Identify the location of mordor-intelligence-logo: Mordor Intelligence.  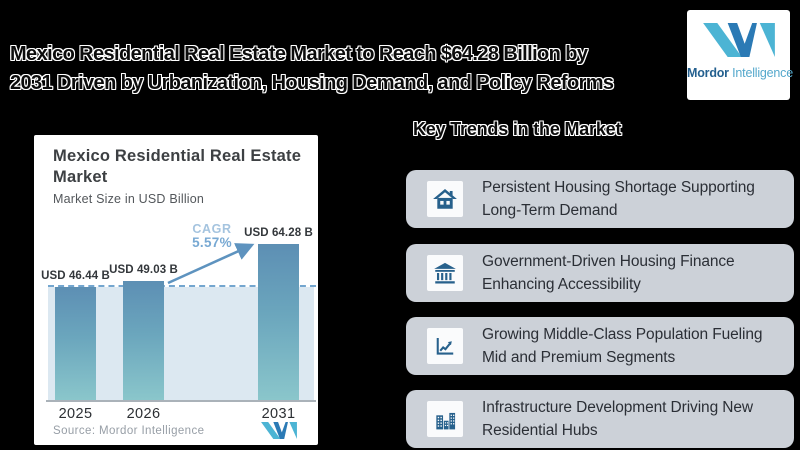
(740, 55).